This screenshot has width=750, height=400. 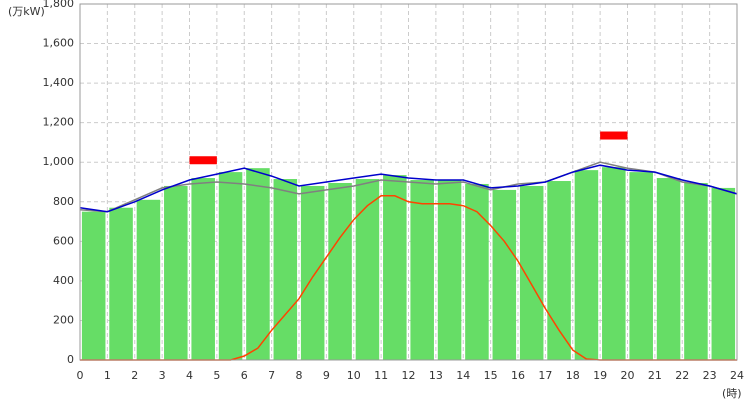 I want to click on x-tick-label: 9, so click(x=326, y=375).